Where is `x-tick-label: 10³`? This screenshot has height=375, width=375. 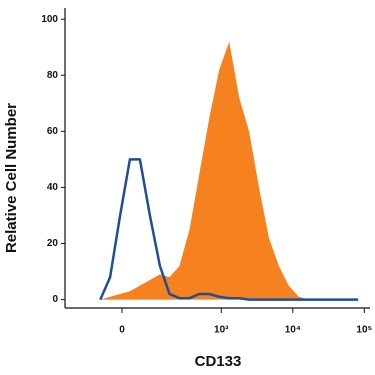
x-tick-label: 10³ is located at coordinates (221, 330).